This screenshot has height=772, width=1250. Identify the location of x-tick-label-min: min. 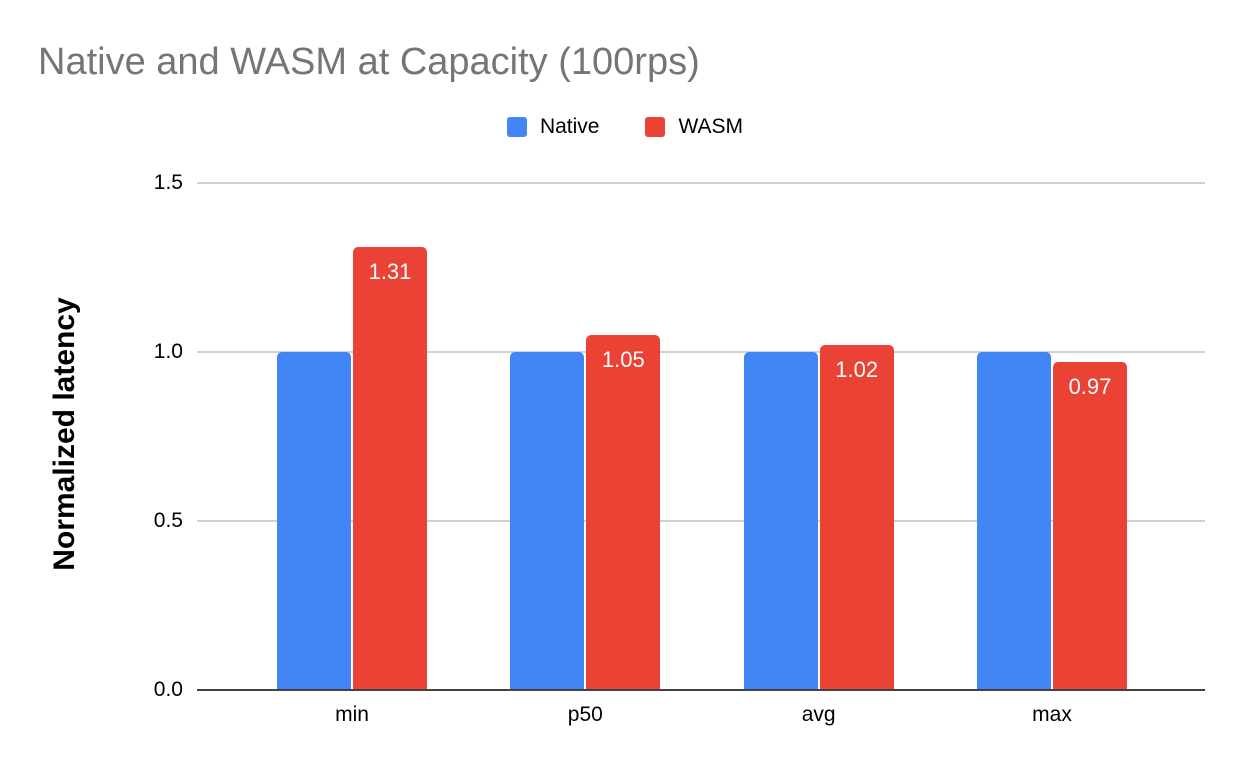
(352, 714).